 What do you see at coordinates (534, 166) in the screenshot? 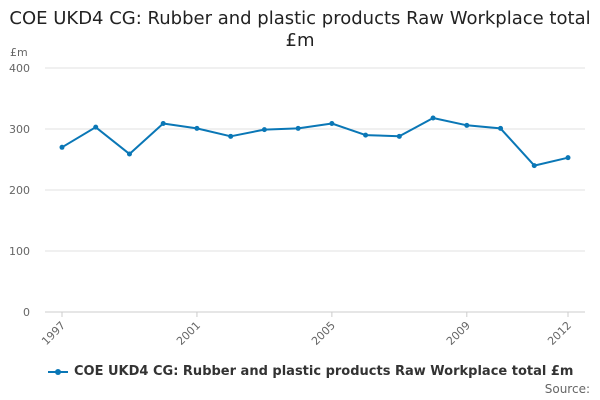
I see `data-point-2011` at bounding box center [534, 166].